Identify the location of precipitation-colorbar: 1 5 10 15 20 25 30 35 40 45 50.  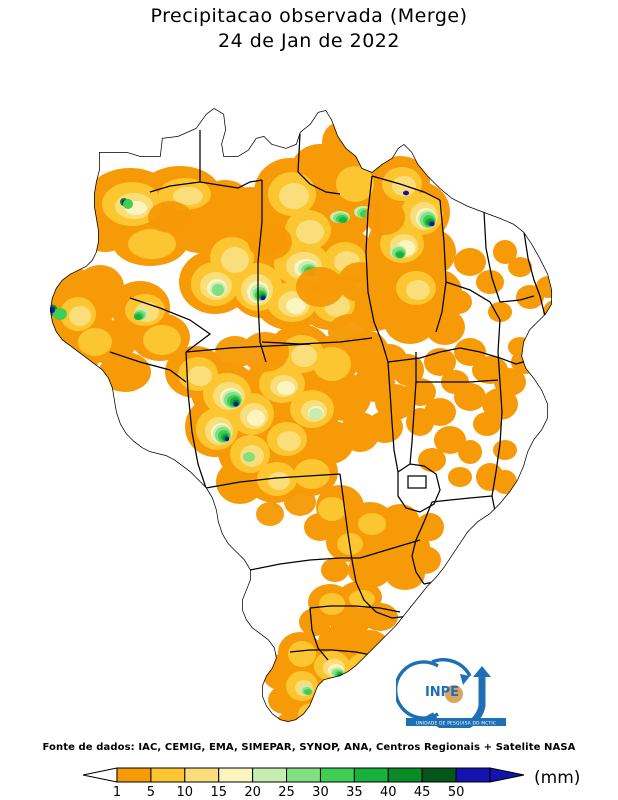
(309, 782).